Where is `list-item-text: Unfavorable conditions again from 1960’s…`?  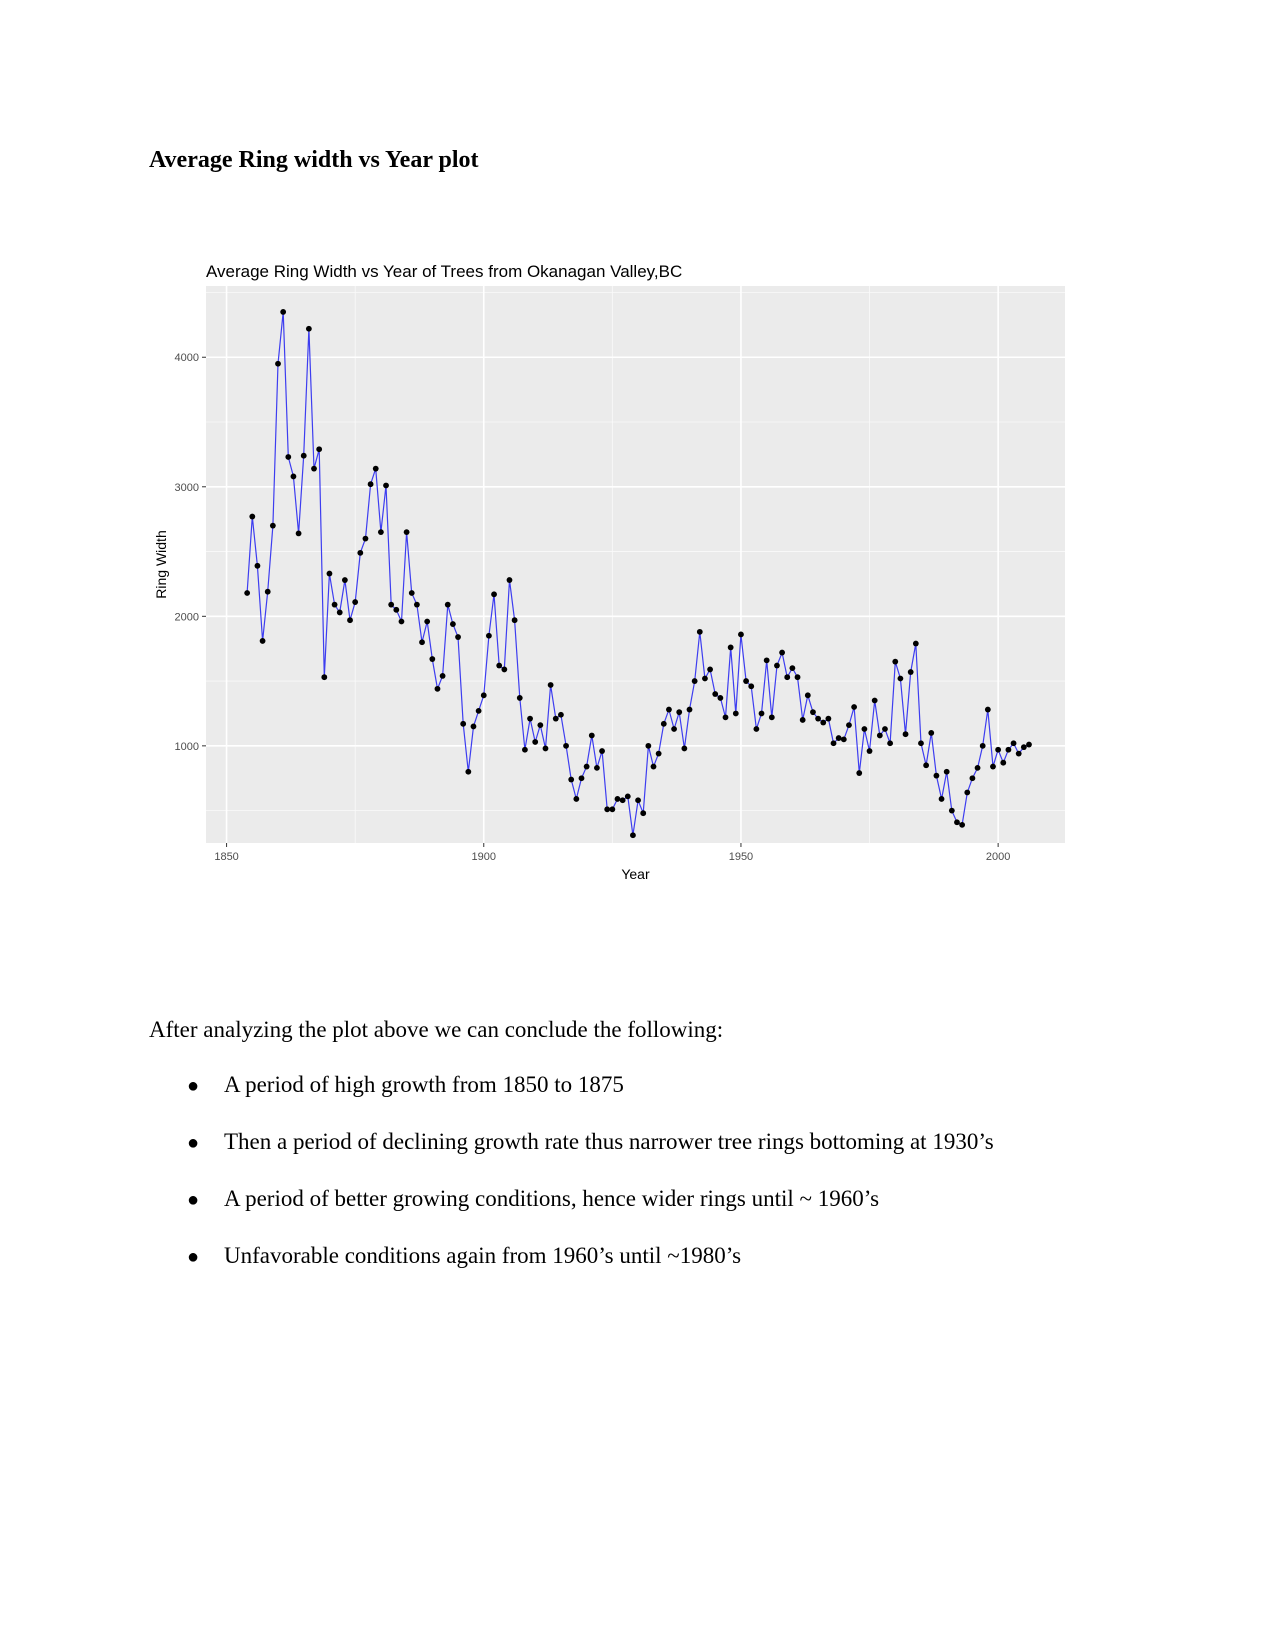 list-item-text: Unfavorable conditions again from 1960’s… is located at coordinates (483, 1255).